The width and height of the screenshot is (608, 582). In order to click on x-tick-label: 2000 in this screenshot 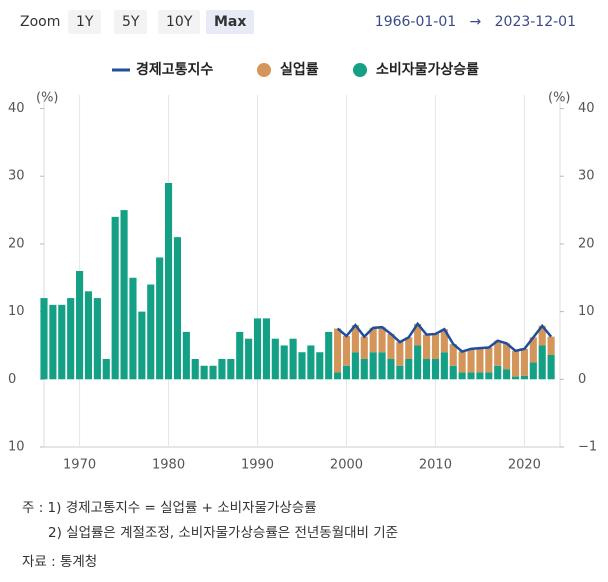, I will do `click(346, 465)`.